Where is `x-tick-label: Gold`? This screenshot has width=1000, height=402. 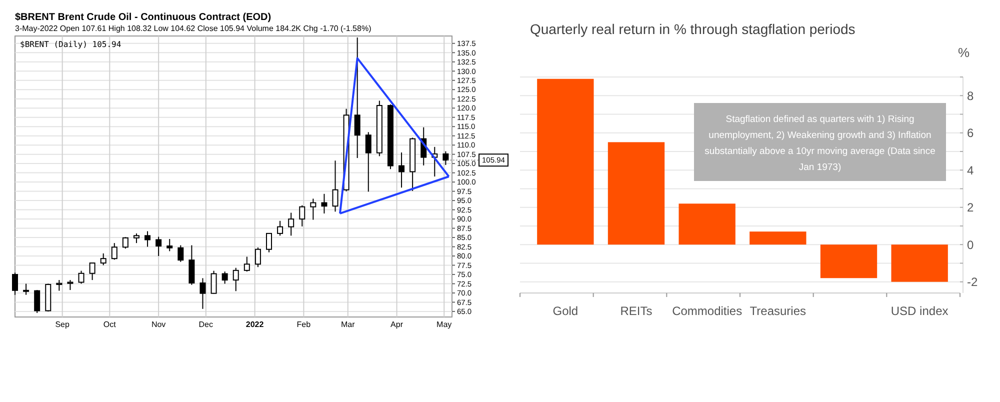 x-tick-label: Gold is located at coordinates (565, 311).